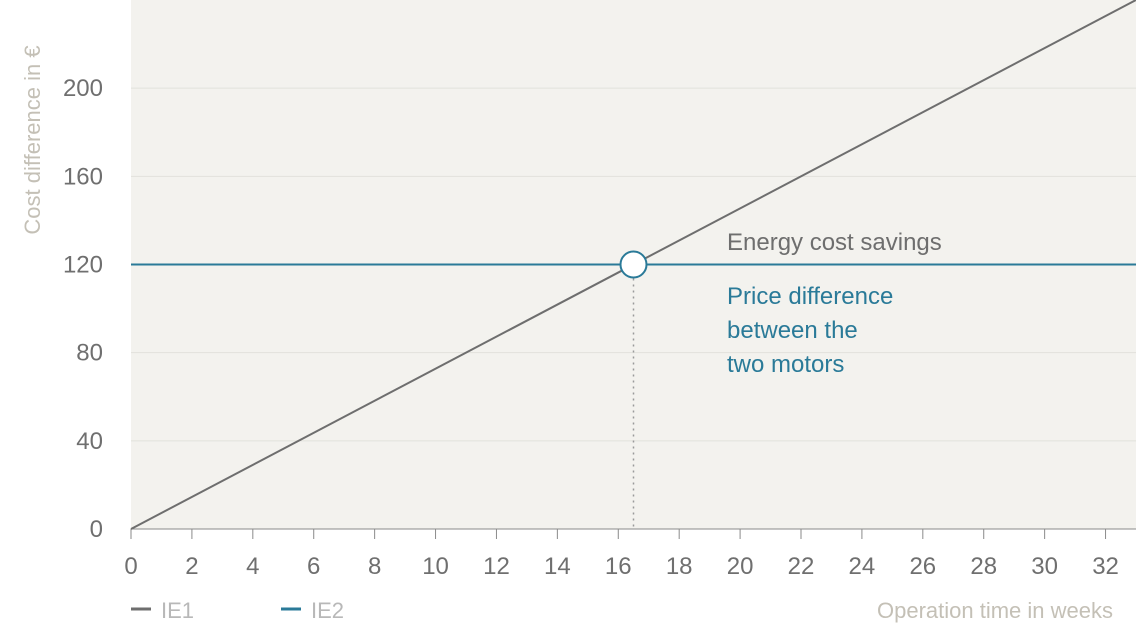 This screenshot has height=639, width=1136. Describe the element at coordinates (679, 566) in the screenshot. I see `x-tick-label: 18` at that location.